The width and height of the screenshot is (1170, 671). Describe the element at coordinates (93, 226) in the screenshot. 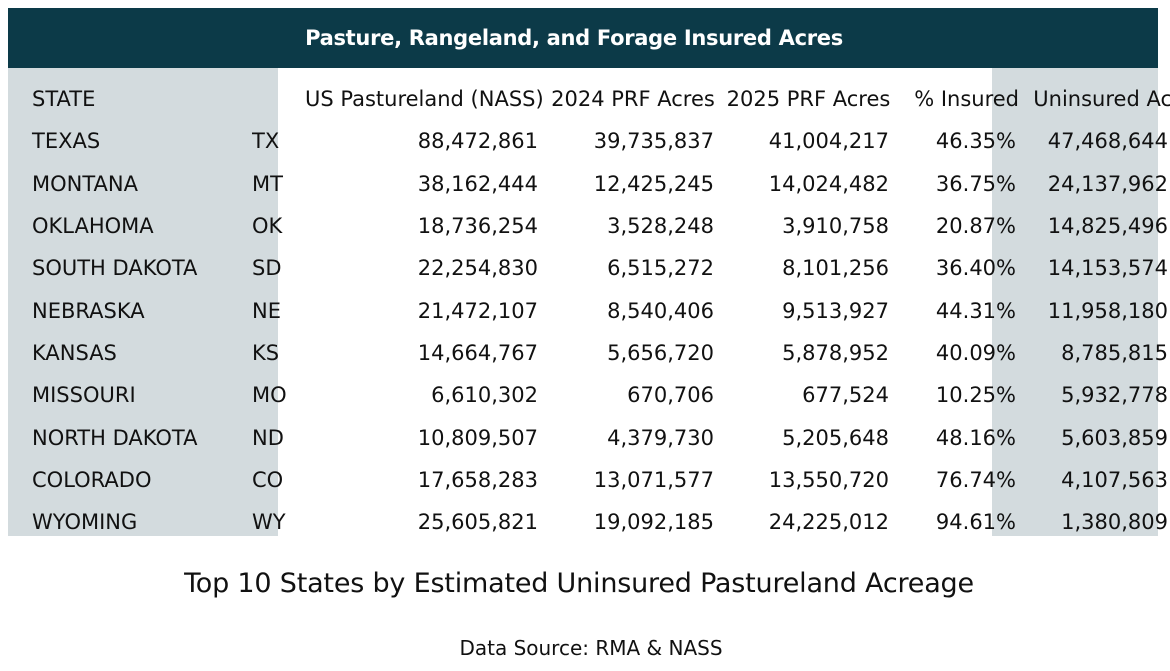

I see `cell-state: OKLAHOMA` at that location.